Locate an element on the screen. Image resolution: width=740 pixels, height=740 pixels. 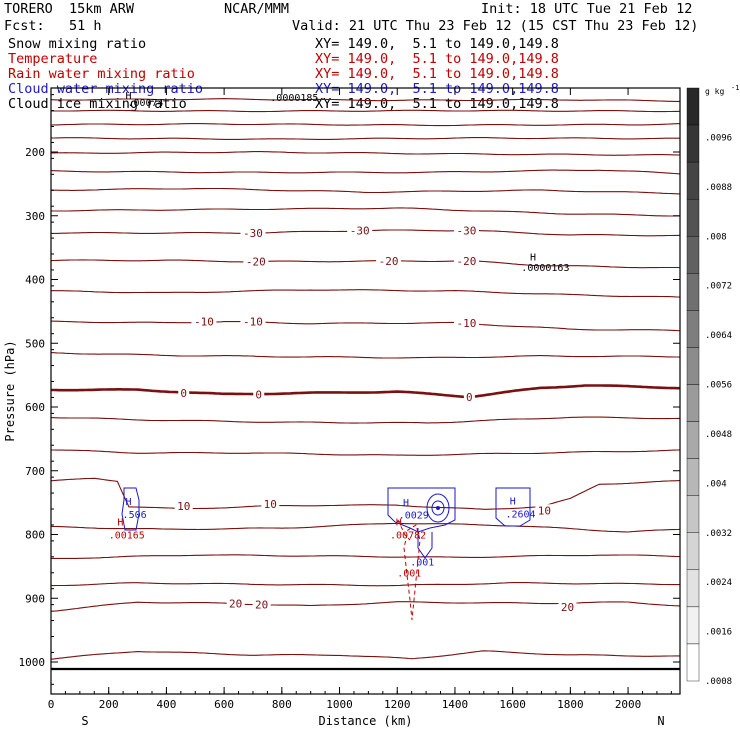
rain-water-contour is located at coordinates (404, 530).